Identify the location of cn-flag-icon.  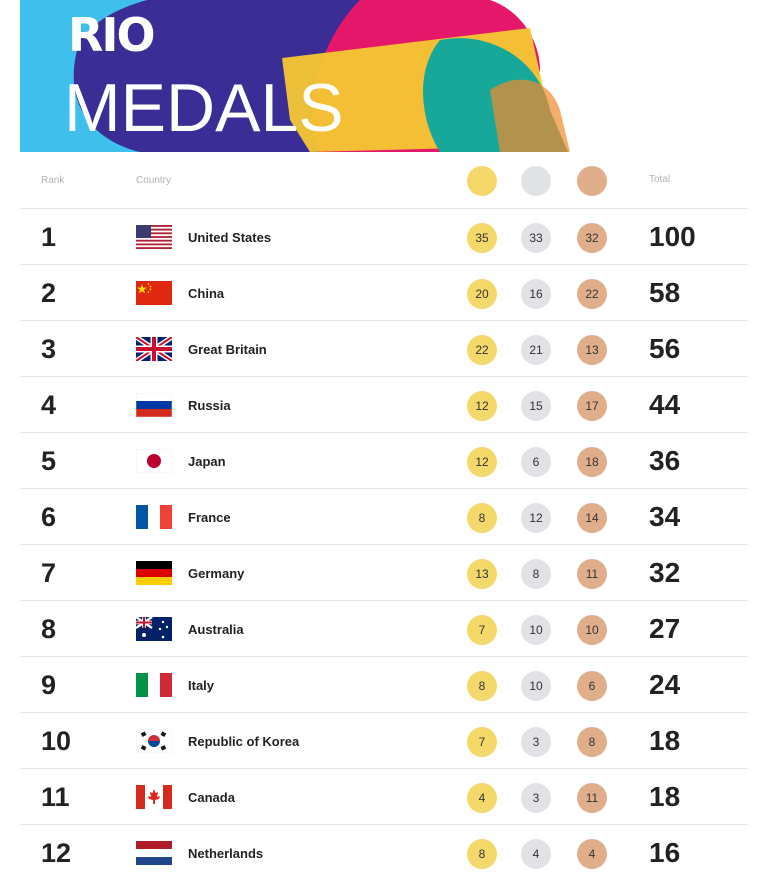
(154, 293).